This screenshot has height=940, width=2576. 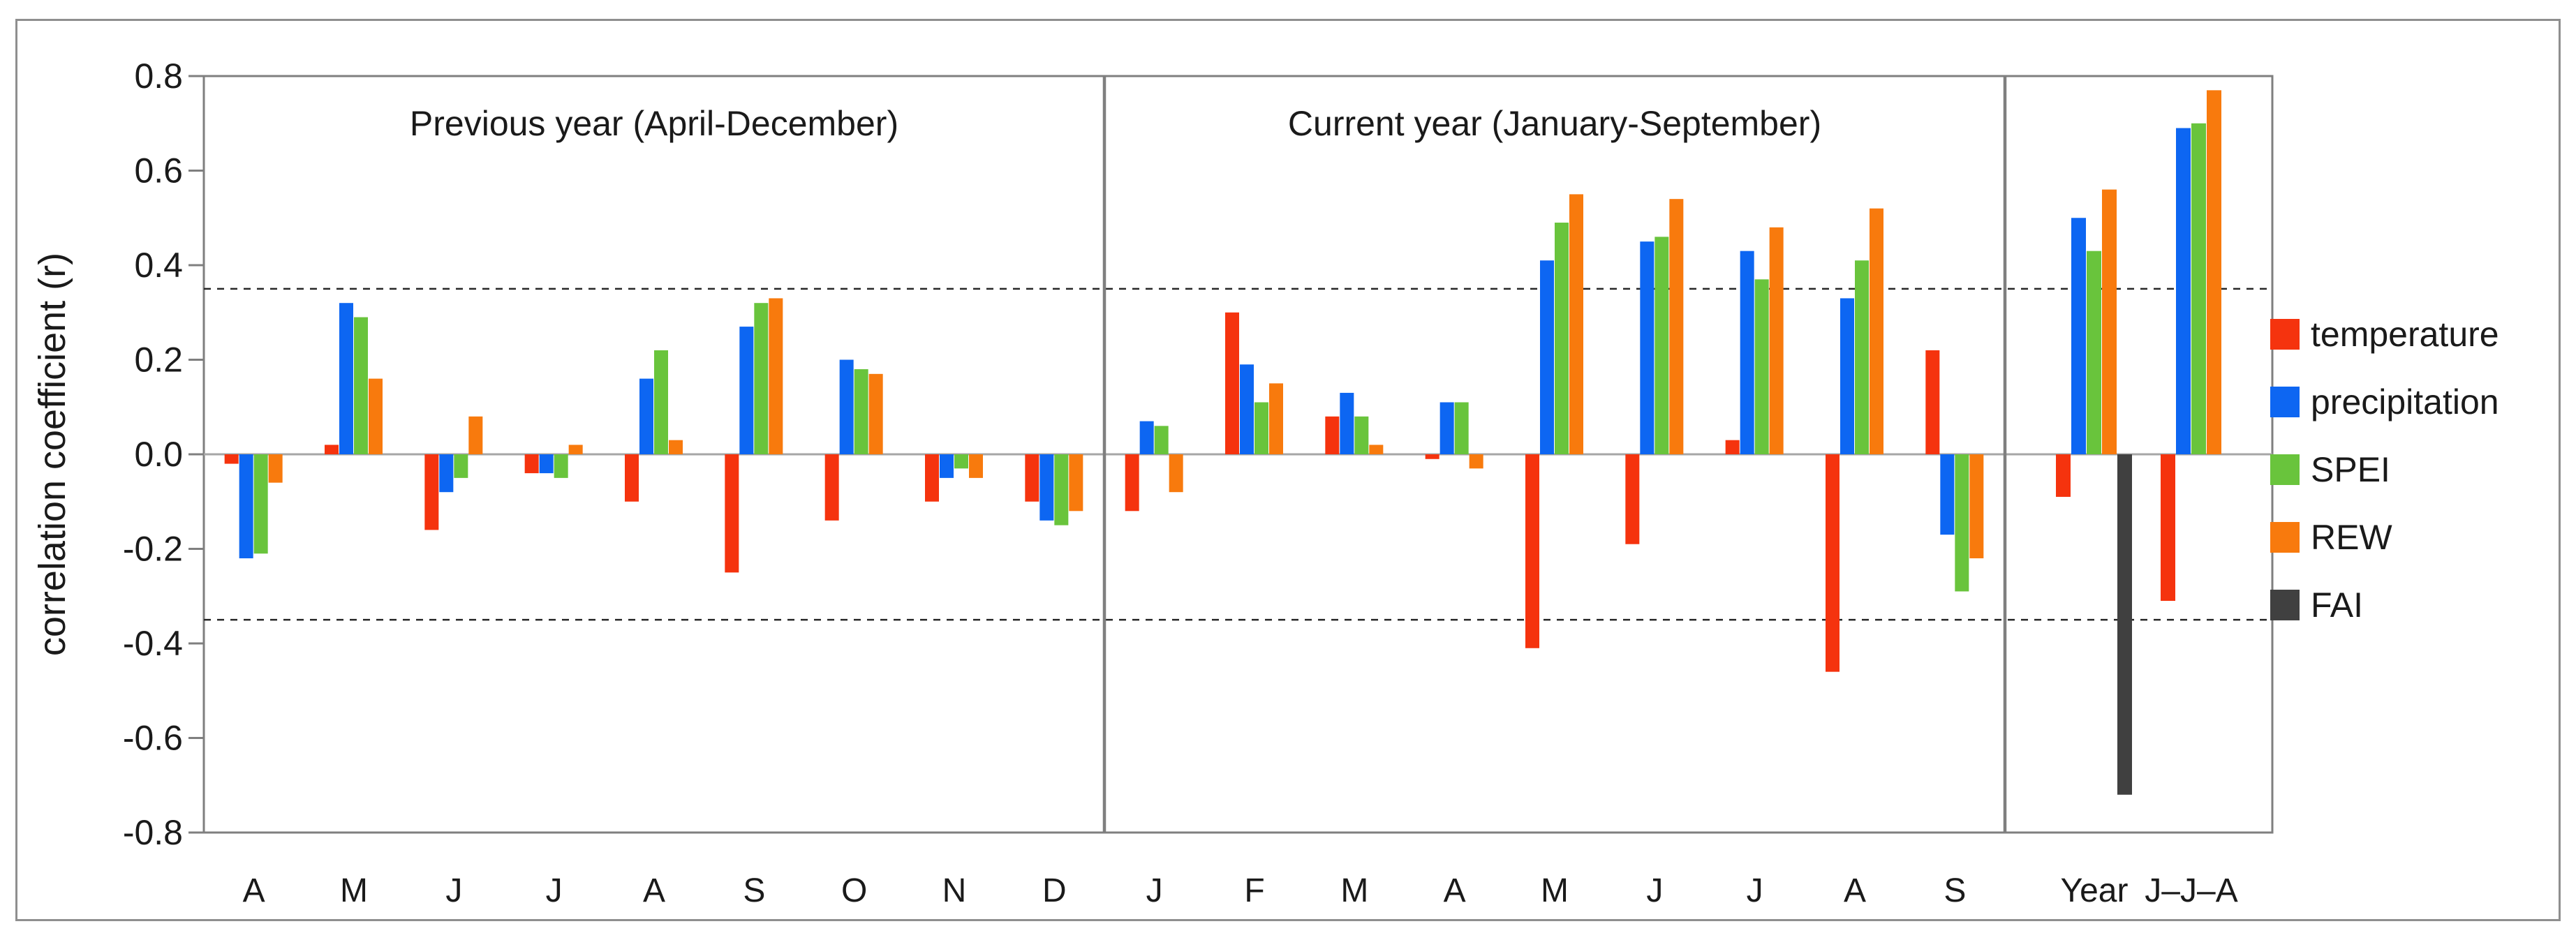 I want to click on legend-item-rew: REW, so click(x=2384, y=537).